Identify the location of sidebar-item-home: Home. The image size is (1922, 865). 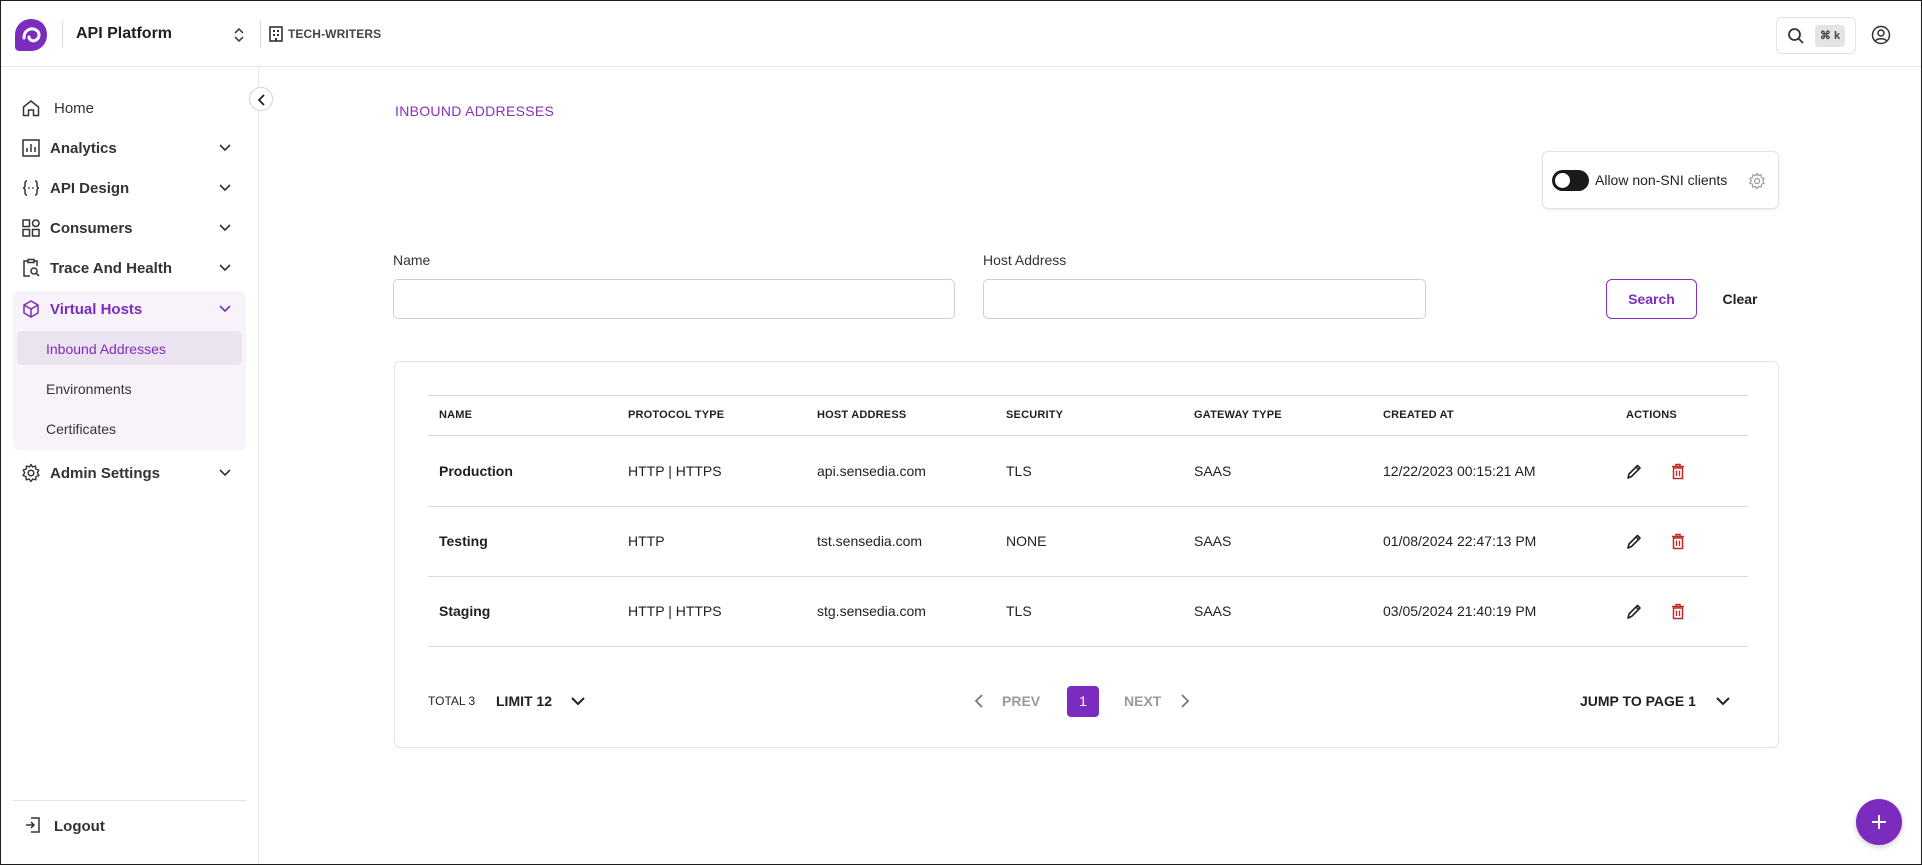
(128, 108).